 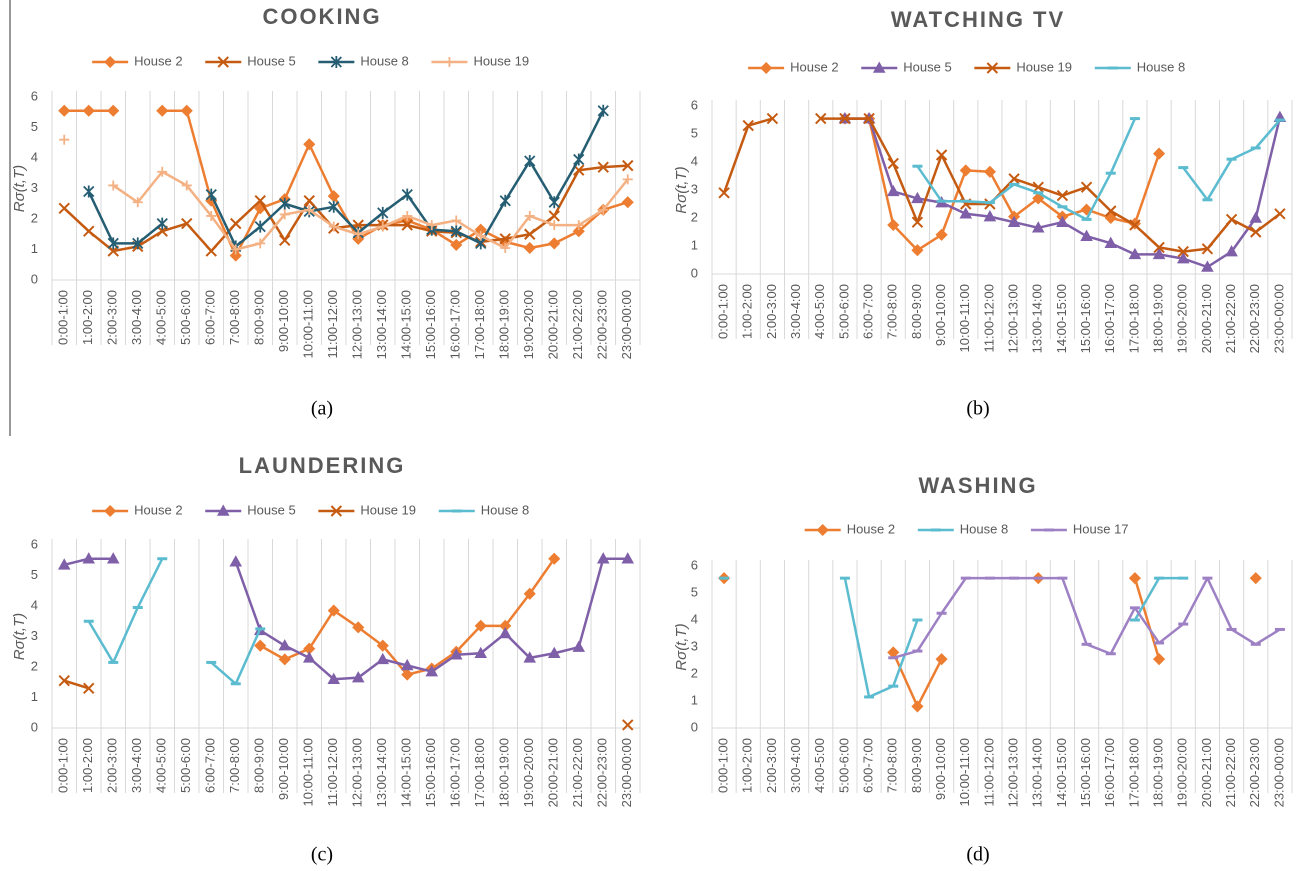 I want to click on x-tick-label: 10:00-11:00, so click(x=308, y=324).